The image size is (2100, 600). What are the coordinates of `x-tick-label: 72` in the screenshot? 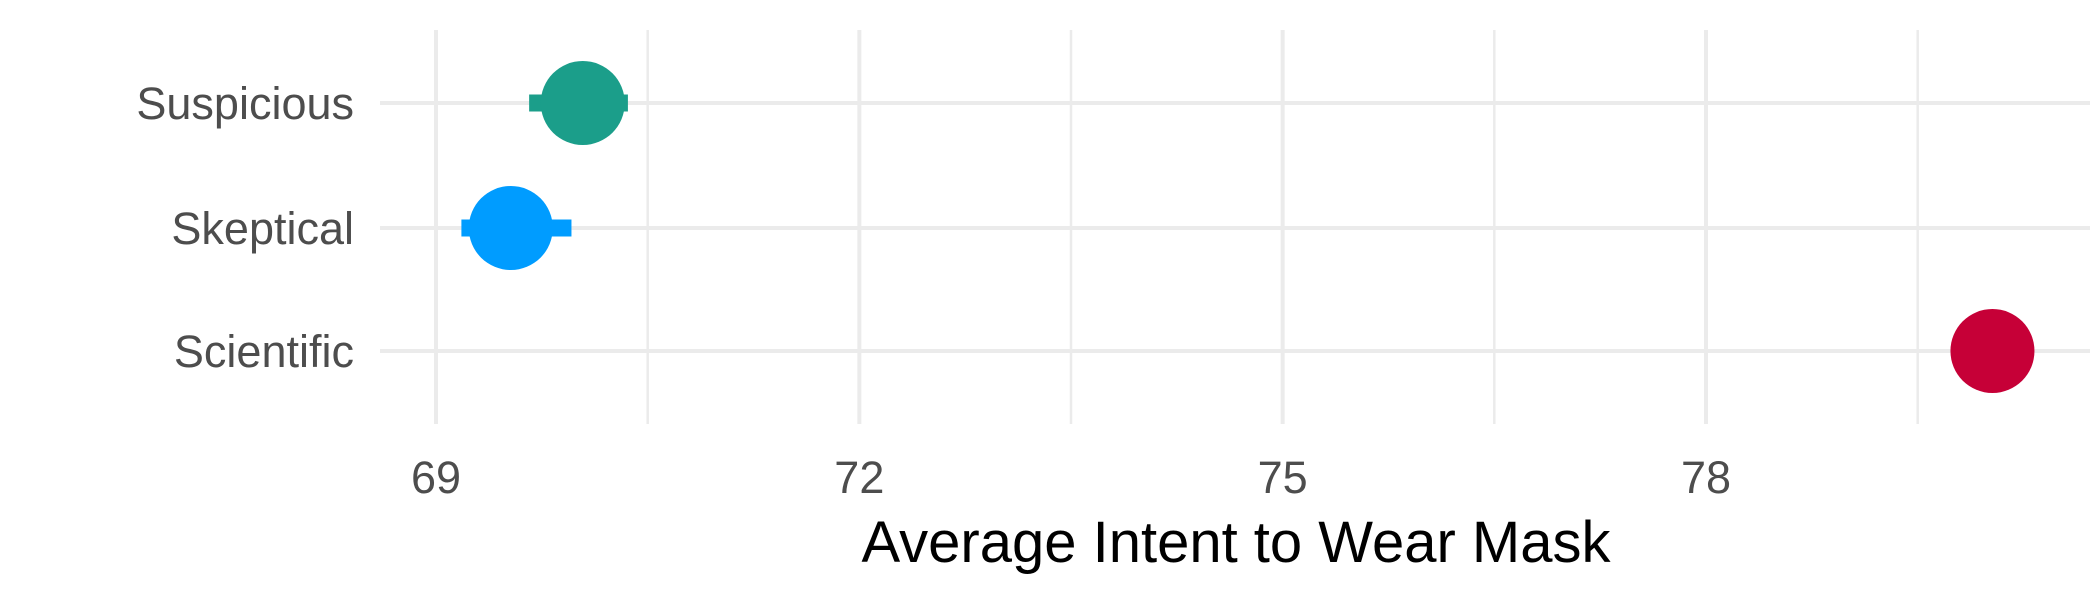 It's located at (859, 477).